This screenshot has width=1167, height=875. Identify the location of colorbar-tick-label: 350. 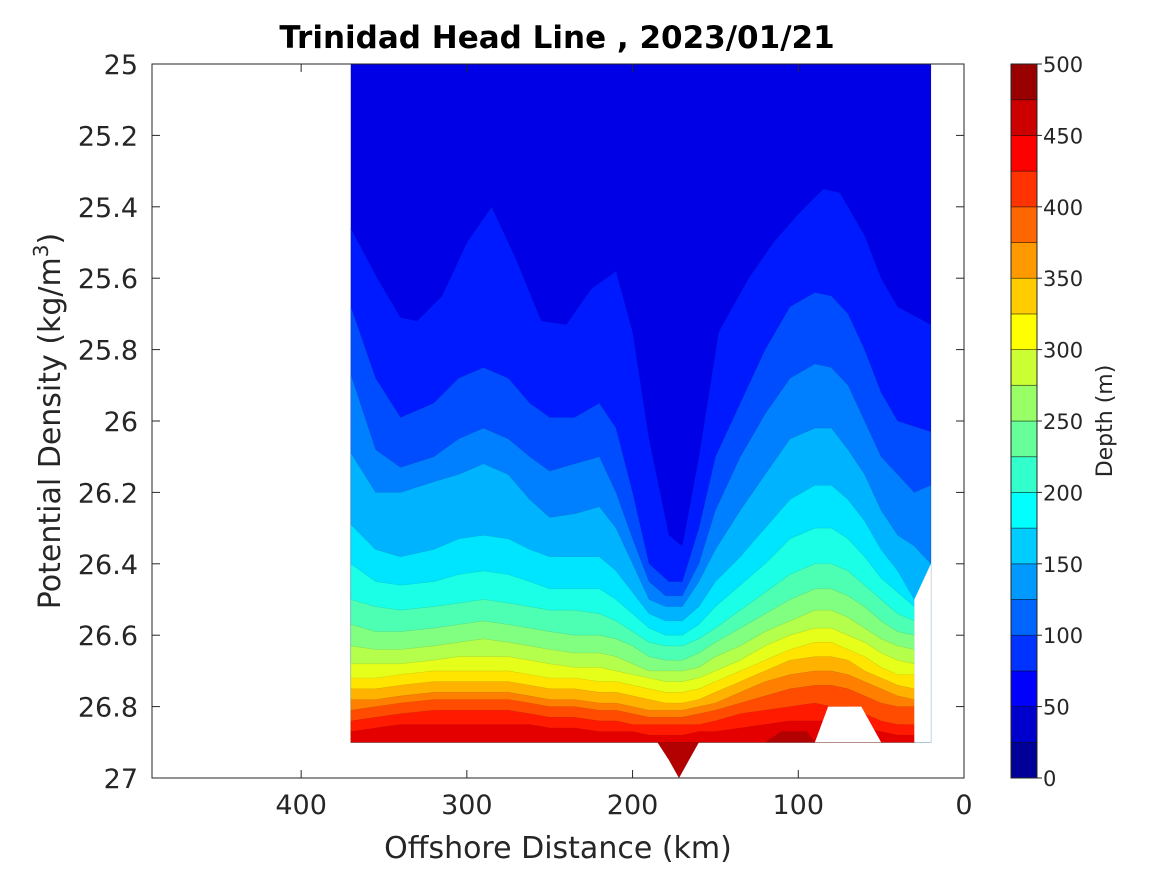
(1063, 279).